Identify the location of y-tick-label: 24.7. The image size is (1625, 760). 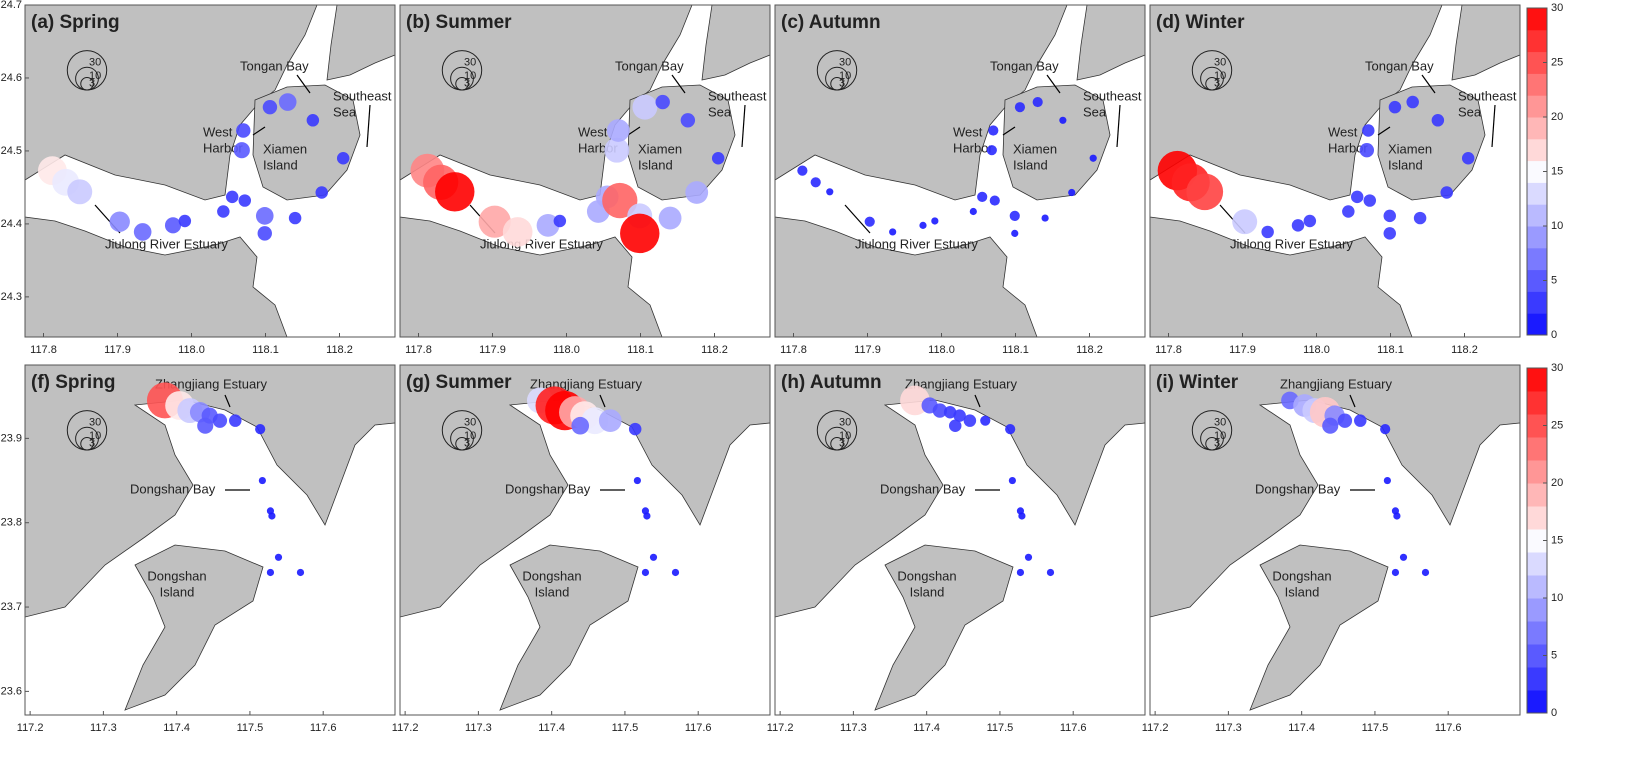
(11, 5).